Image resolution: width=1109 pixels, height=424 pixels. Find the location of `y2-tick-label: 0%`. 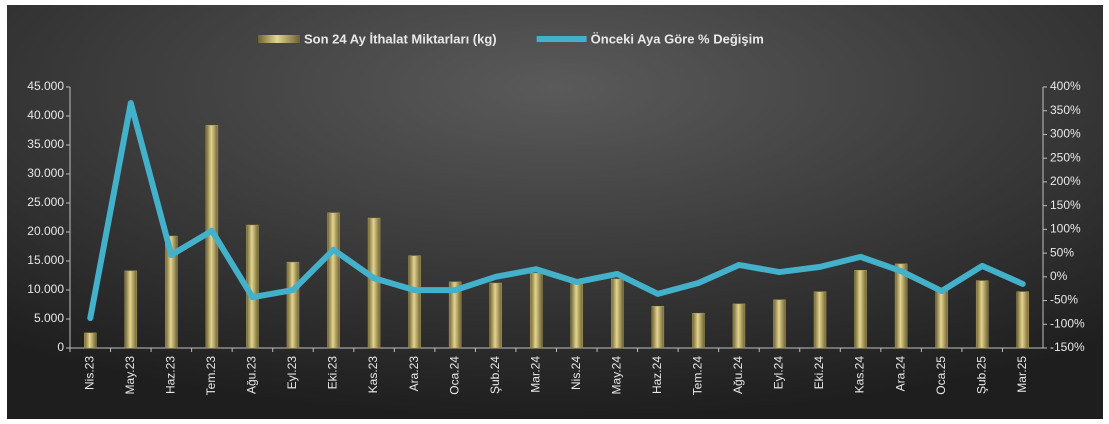

y2-tick-label: 0% is located at coordinates (1059, 276).